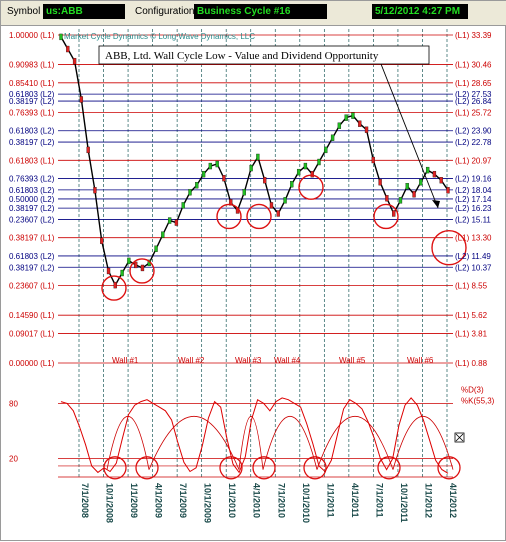  I want to click on configuration-label: Configuration, so click(165, 11).